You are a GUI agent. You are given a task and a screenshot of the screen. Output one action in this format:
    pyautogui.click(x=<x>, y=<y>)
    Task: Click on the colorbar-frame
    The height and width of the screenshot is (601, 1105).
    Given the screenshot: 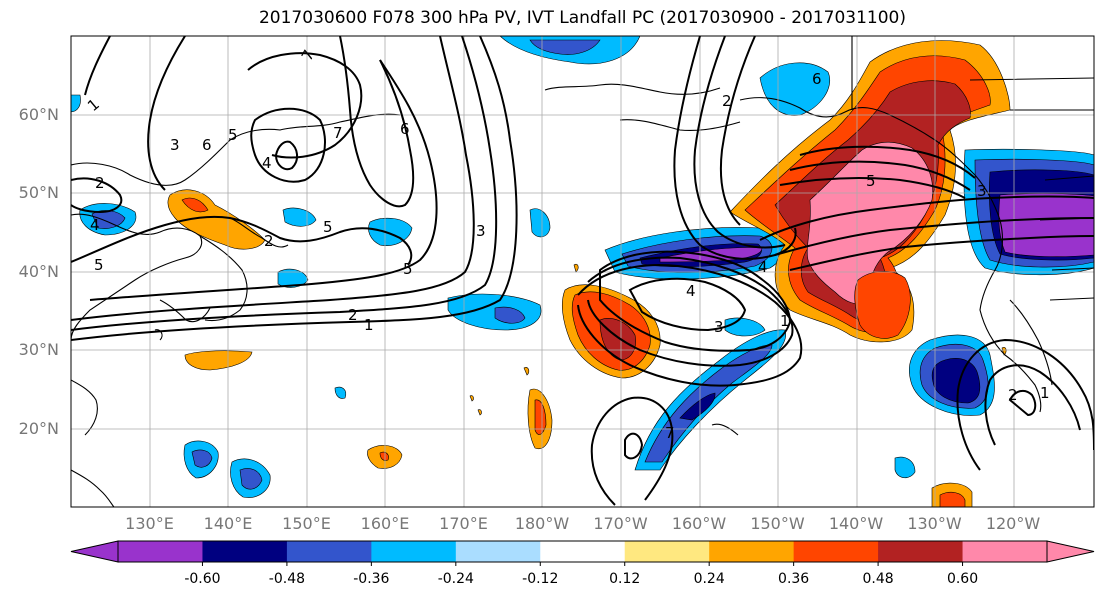 What is the action you would take?
    pyautogui.click(x=582, y=551)
    